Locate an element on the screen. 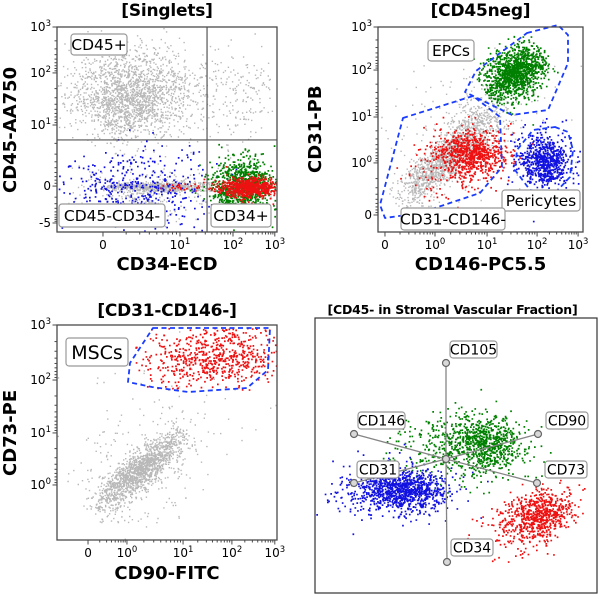 Image resolution: width=600 pixels, height=600 pixels. svg-text: Pericytes is located at coordinates (541, 201).